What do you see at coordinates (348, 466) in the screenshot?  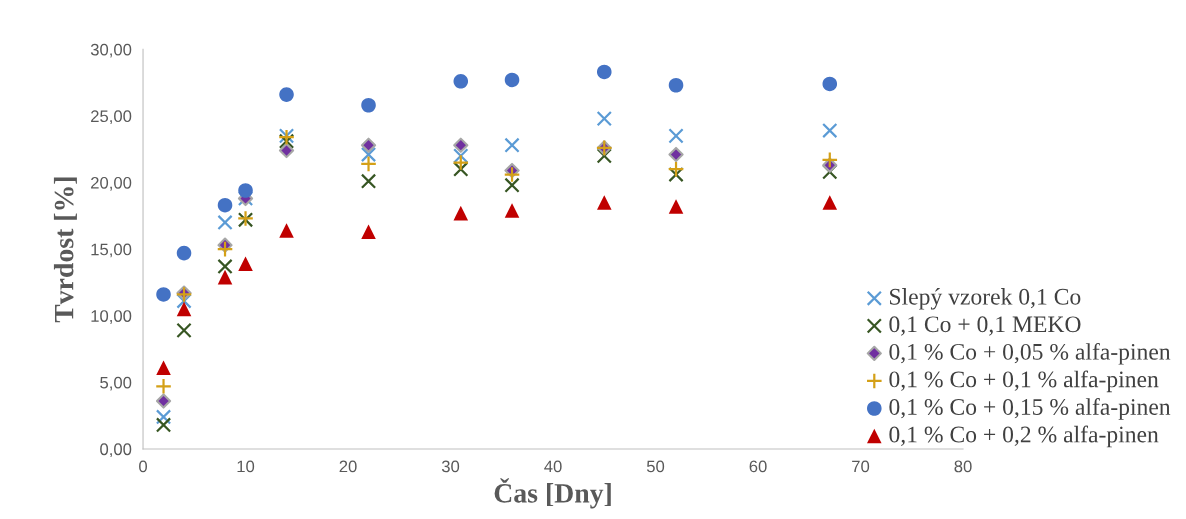 I see `x-tick-label: 20` at bounding box center [348, 466].